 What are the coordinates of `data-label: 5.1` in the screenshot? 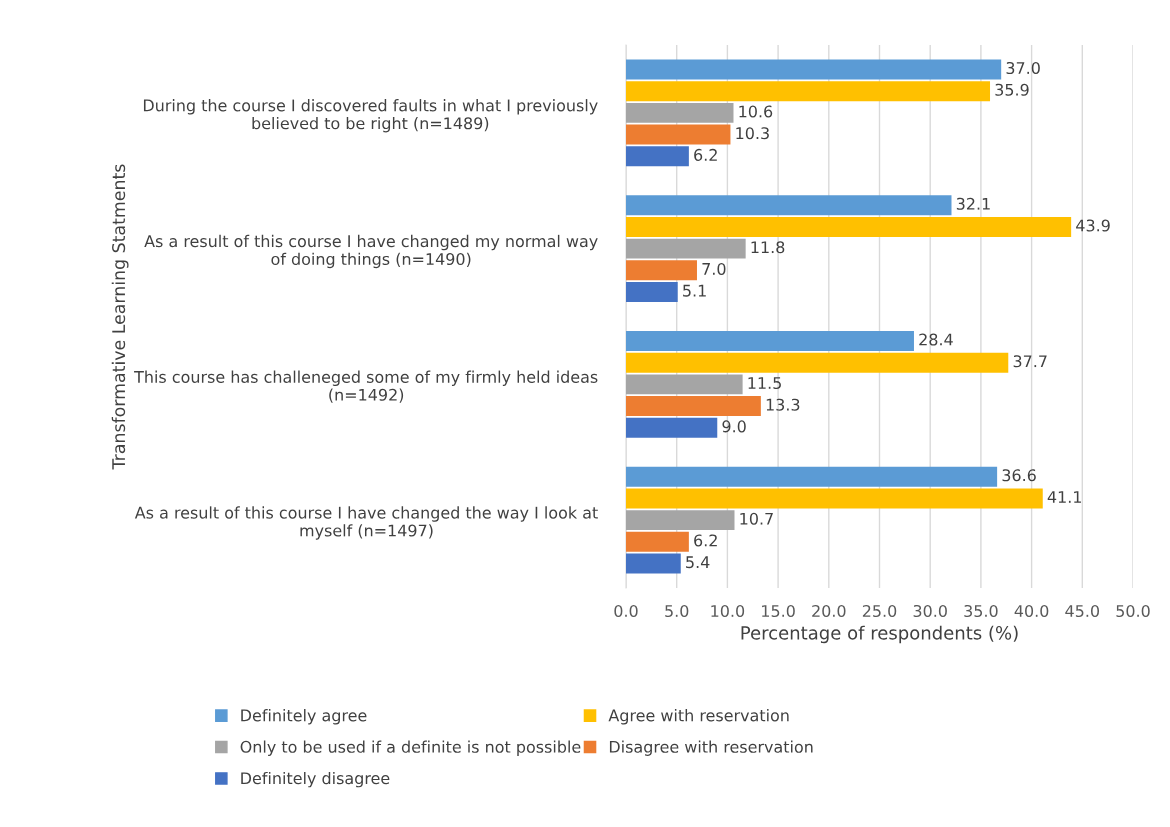 It's located at (694, 290).